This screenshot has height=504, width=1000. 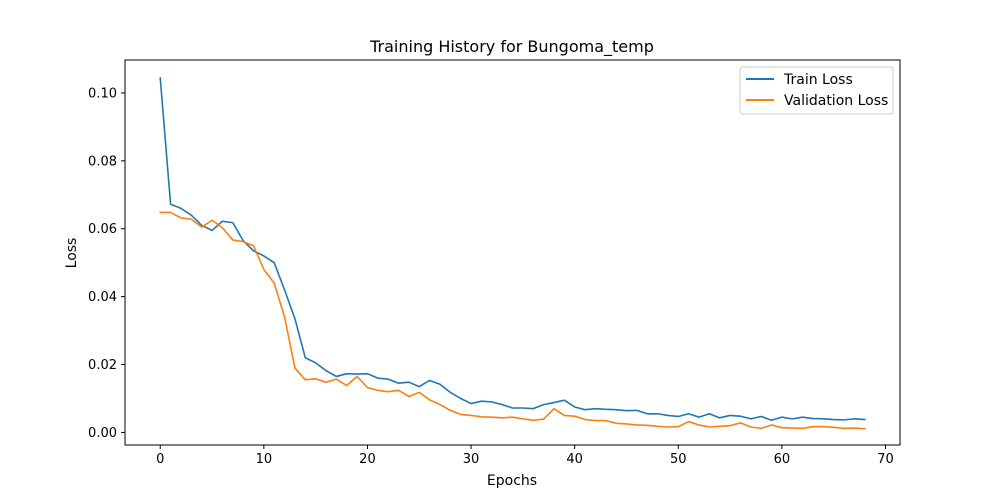 I want to click on legend-label-validation-loss: Validation Loss, so click(x=836, y=101).